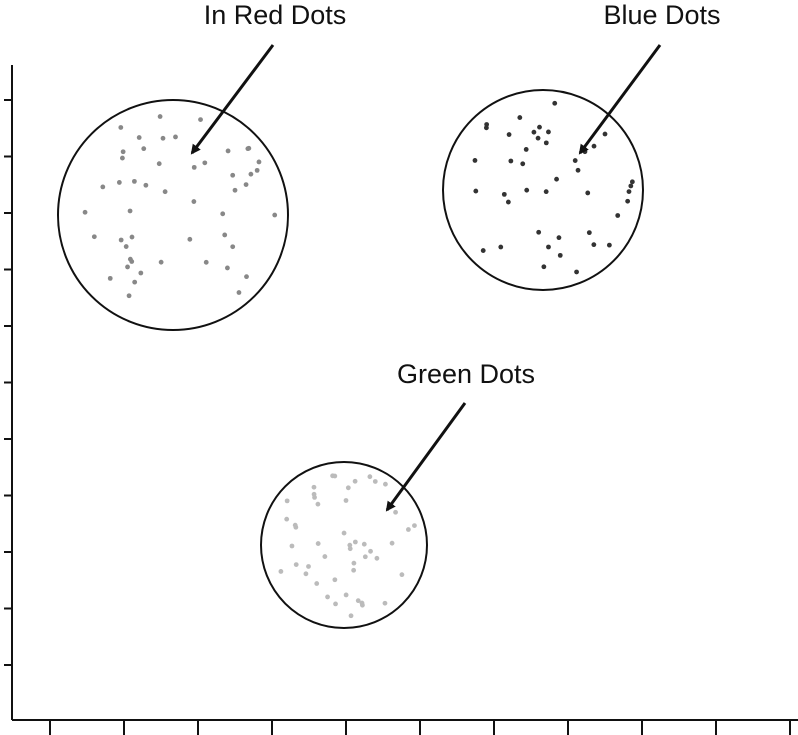  What do you see at coordinates (661, 15) in the screenshot?
I see `annotation: Blue Dots` at bounding box center [661, 15].